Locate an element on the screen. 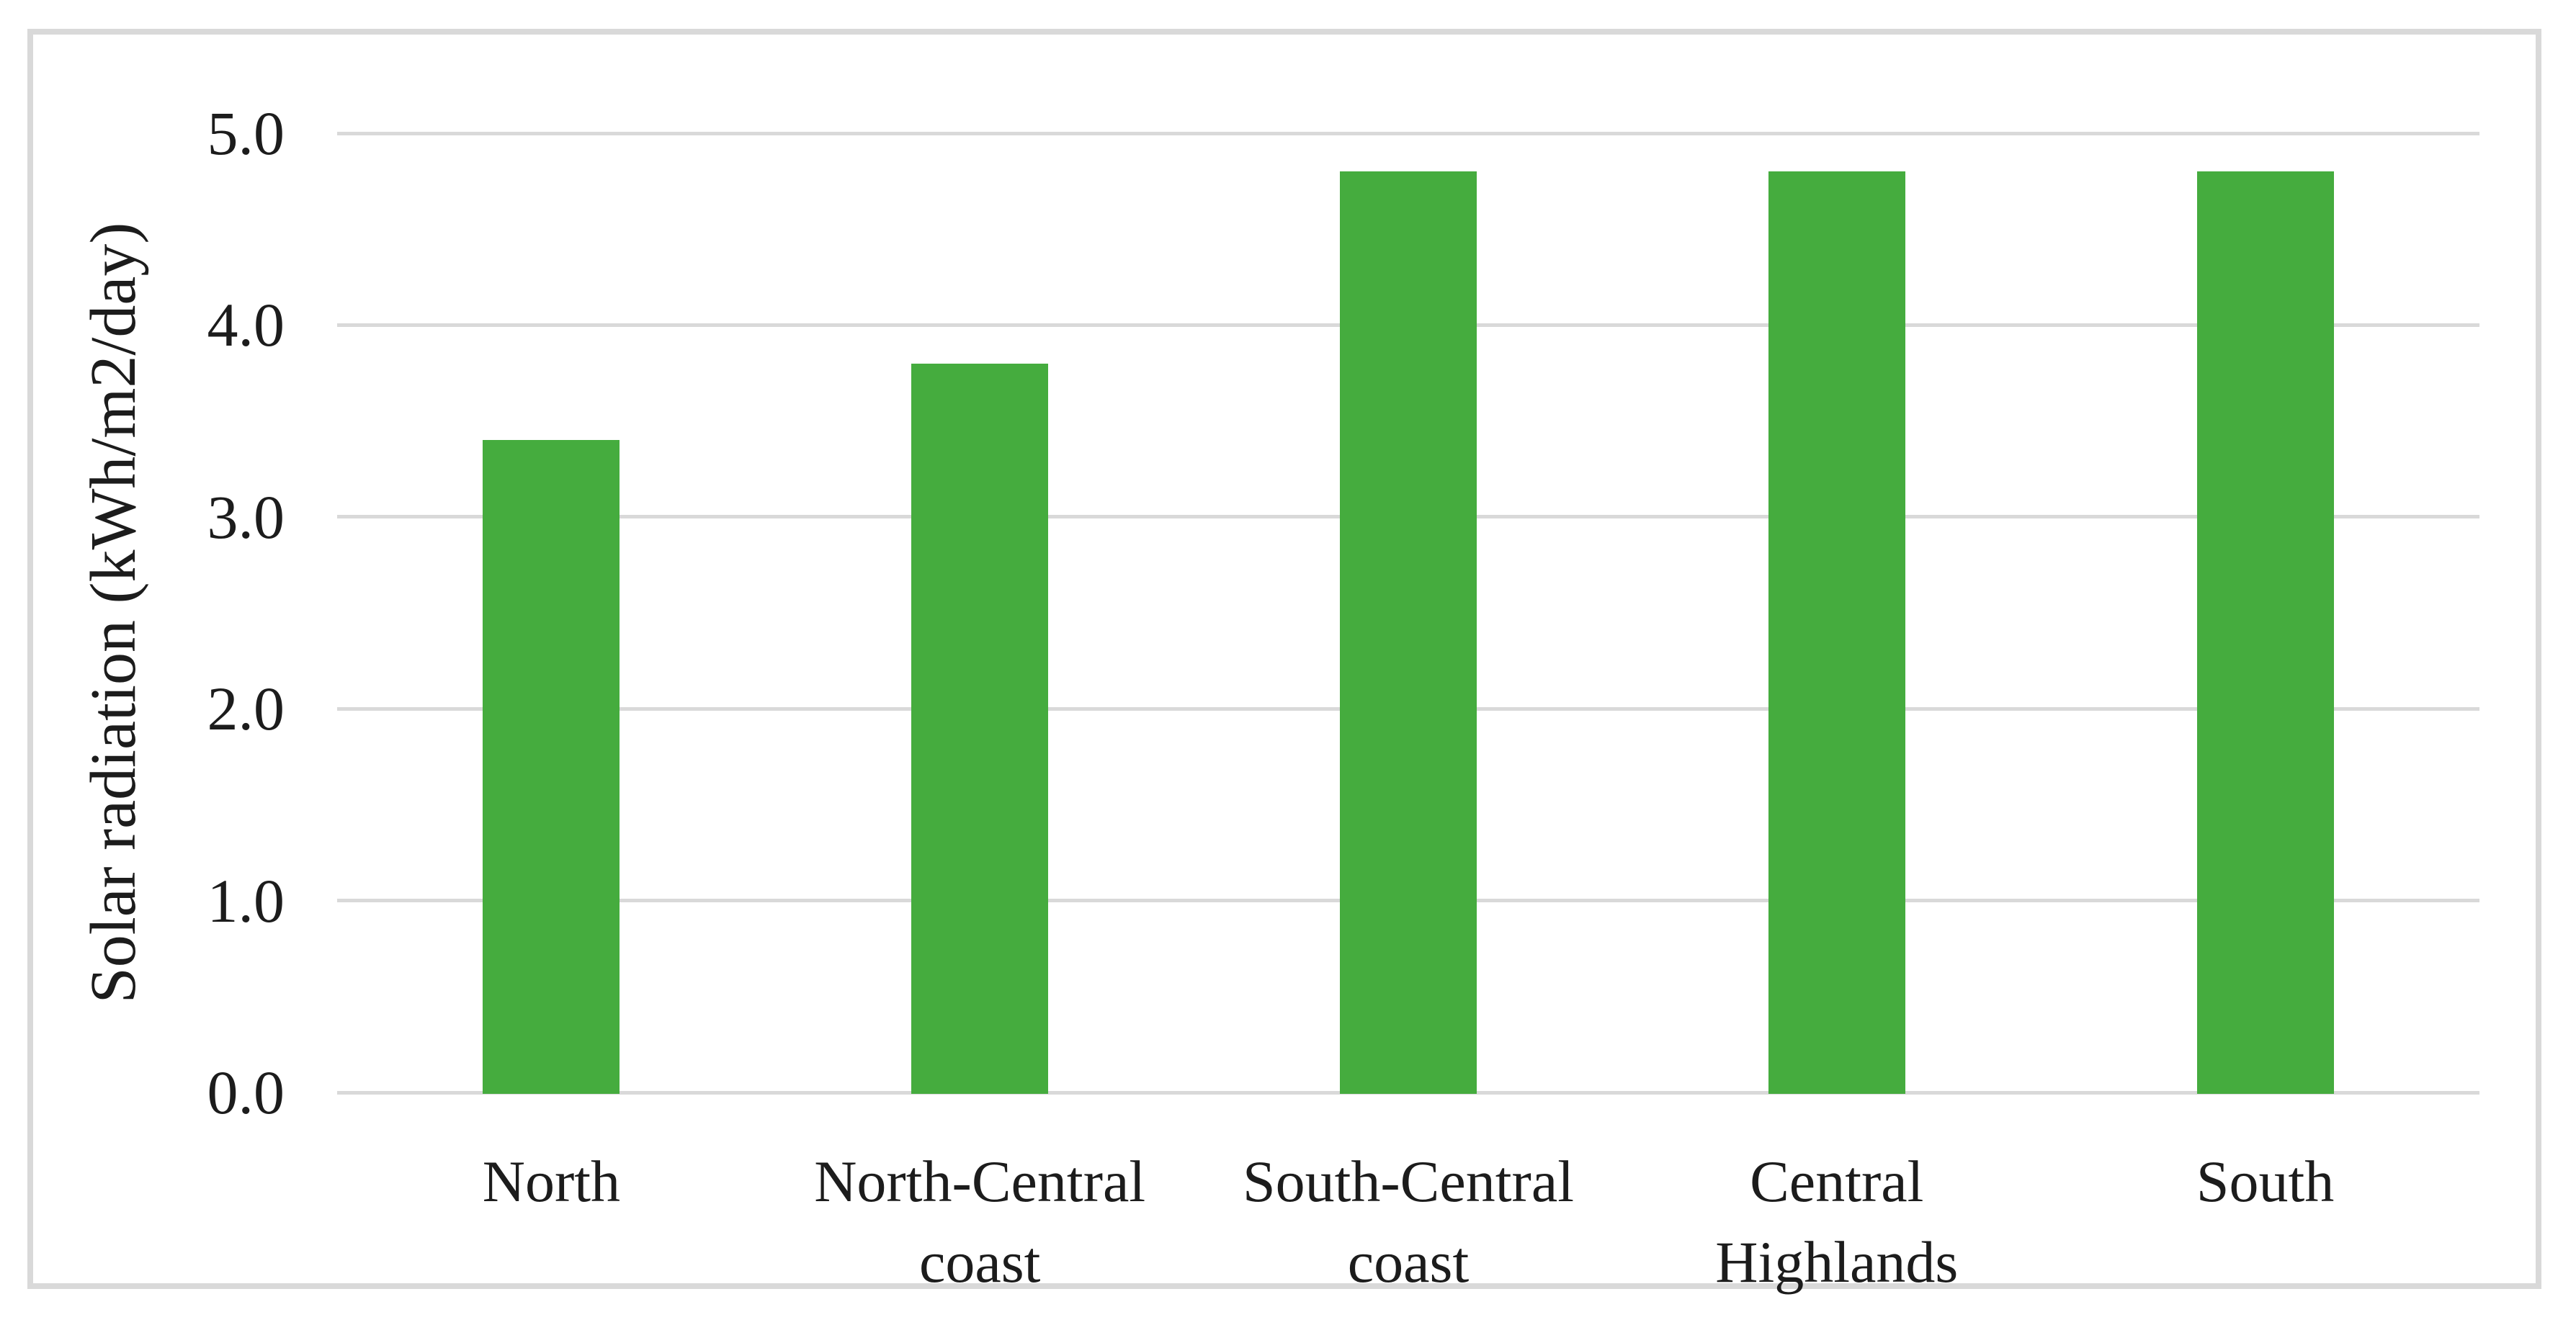  y-tick-label: 5.0 is located at coordinates (246, 133).